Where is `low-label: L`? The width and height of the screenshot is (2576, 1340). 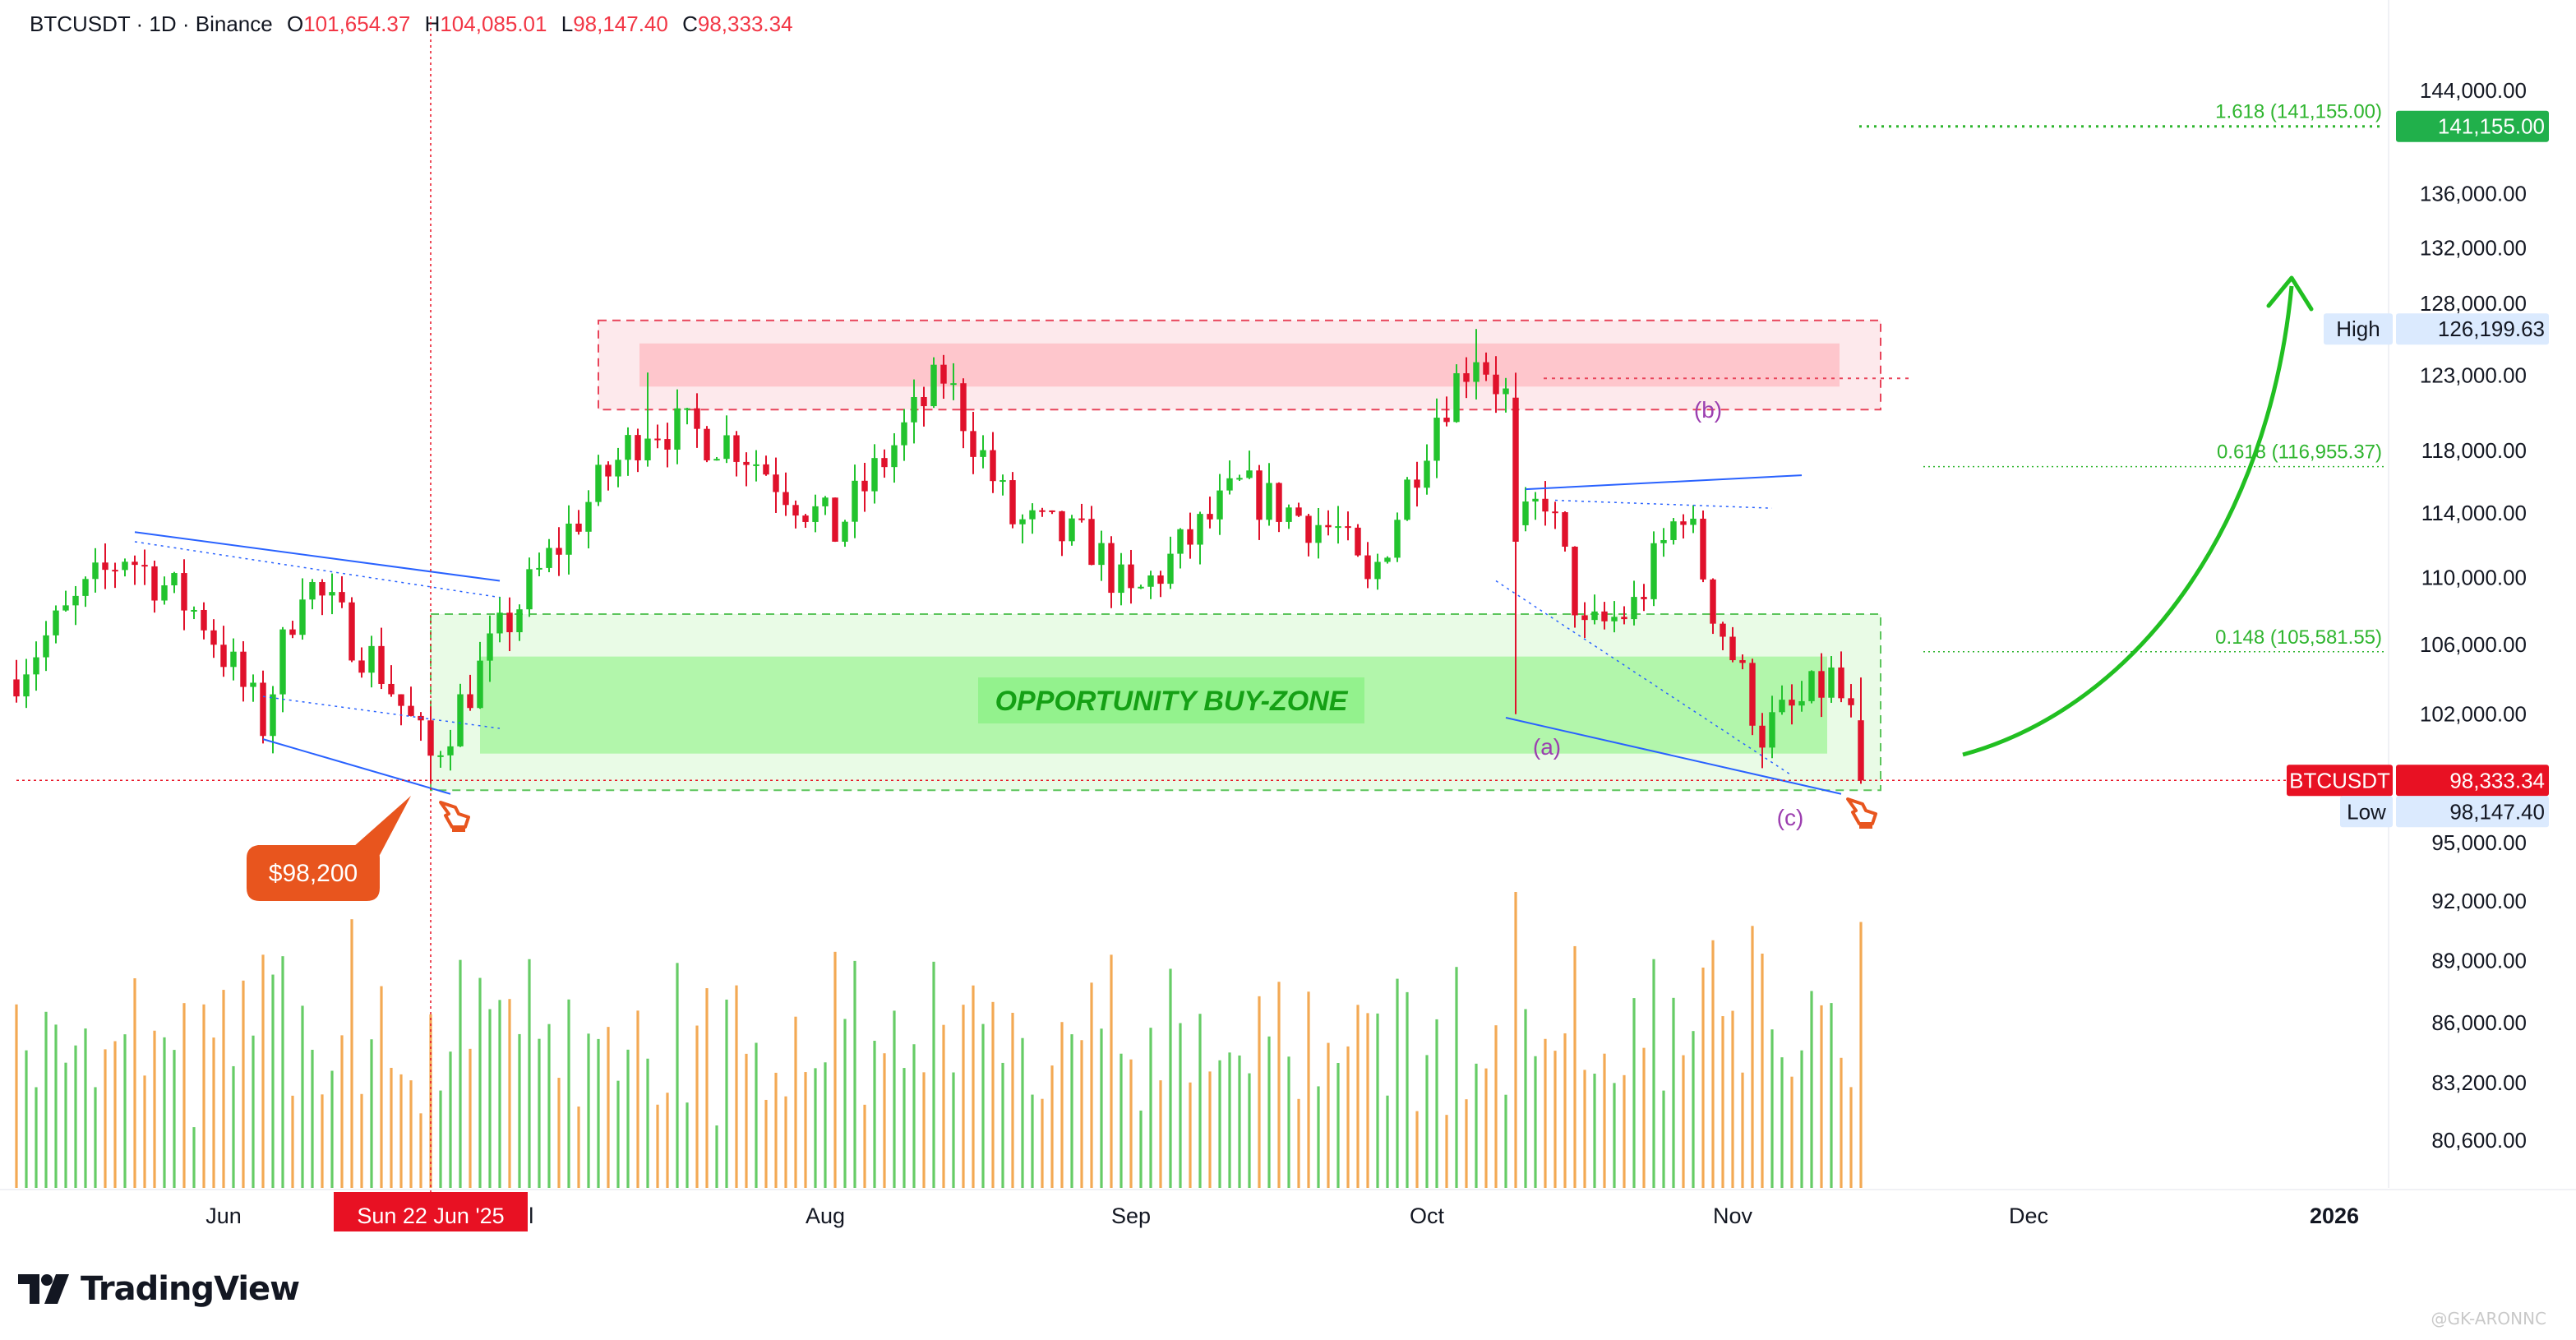
low-label: L is located at coordinates (568, 24).